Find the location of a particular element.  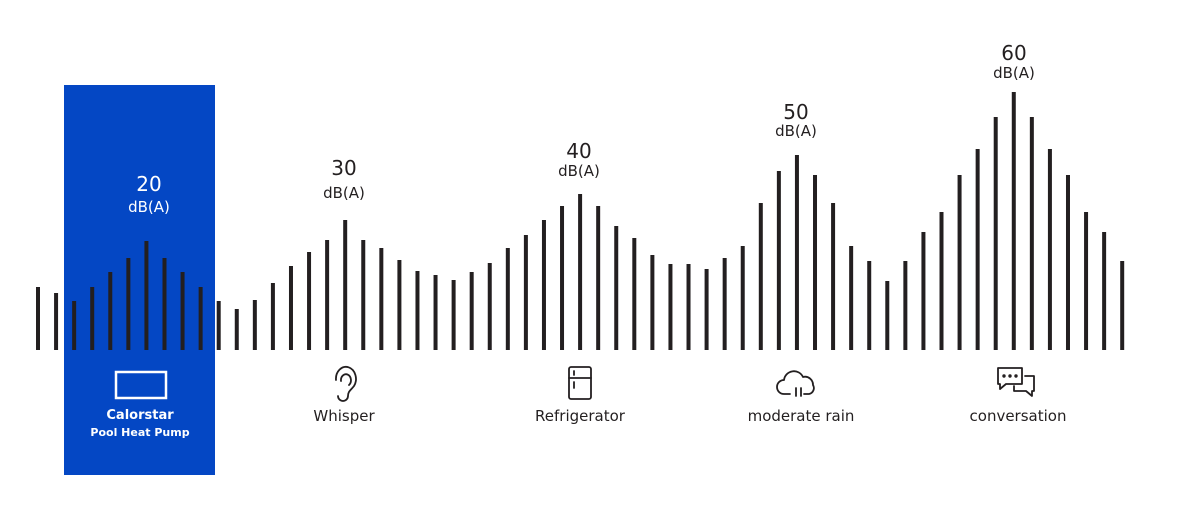

level: 60 is located at coordinates (1013, 53).